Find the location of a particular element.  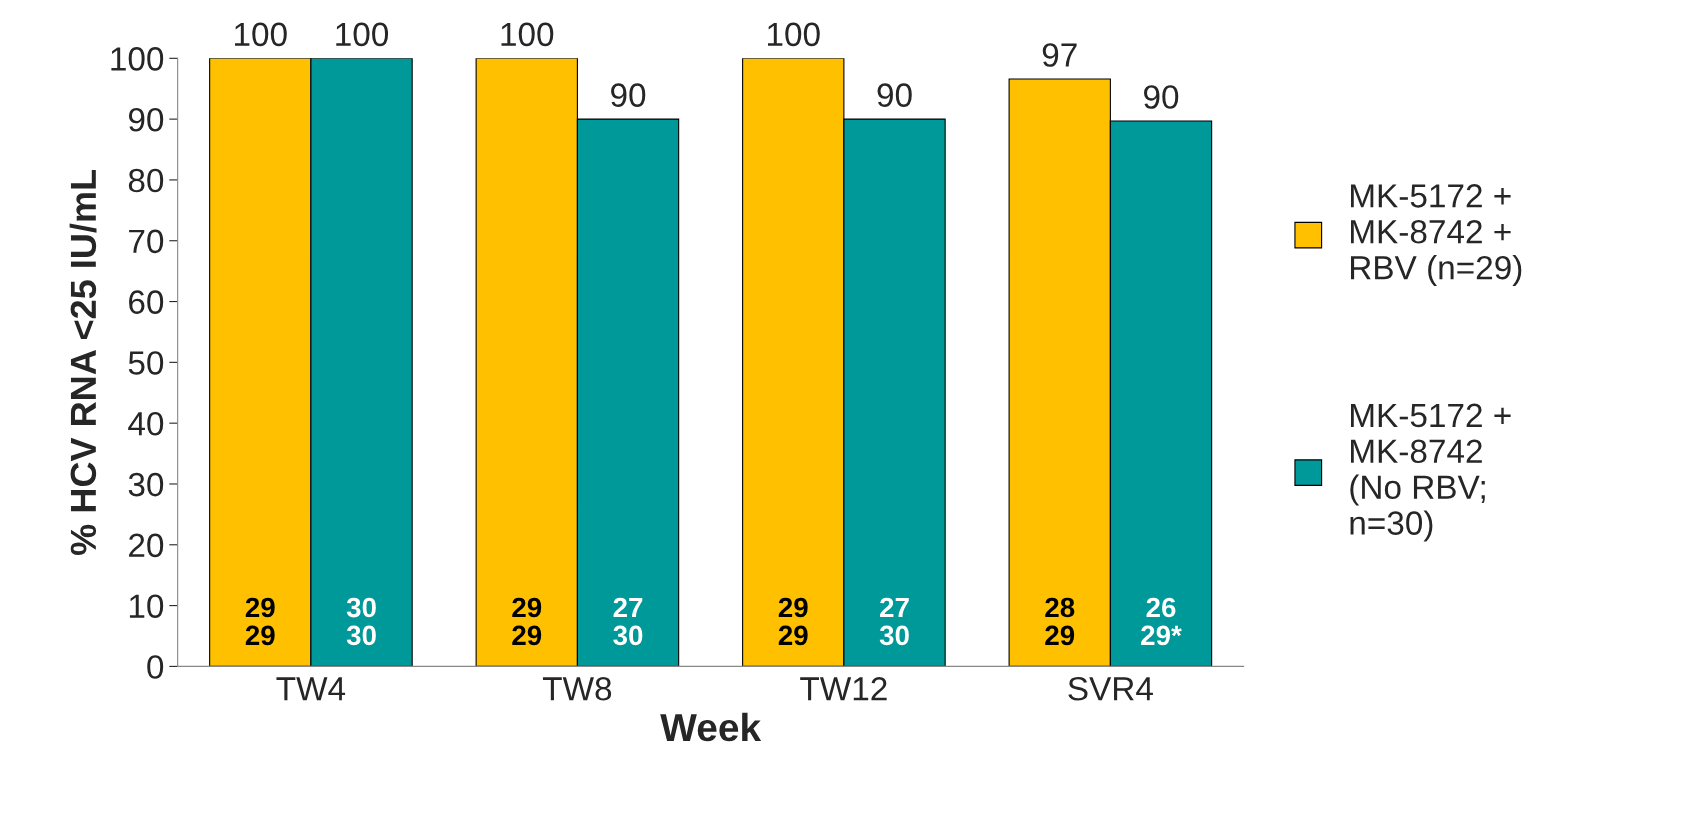

legend-label: MK-5172 + MK-8742 + RBV (n=29) is located at coordinates (1436, 235).